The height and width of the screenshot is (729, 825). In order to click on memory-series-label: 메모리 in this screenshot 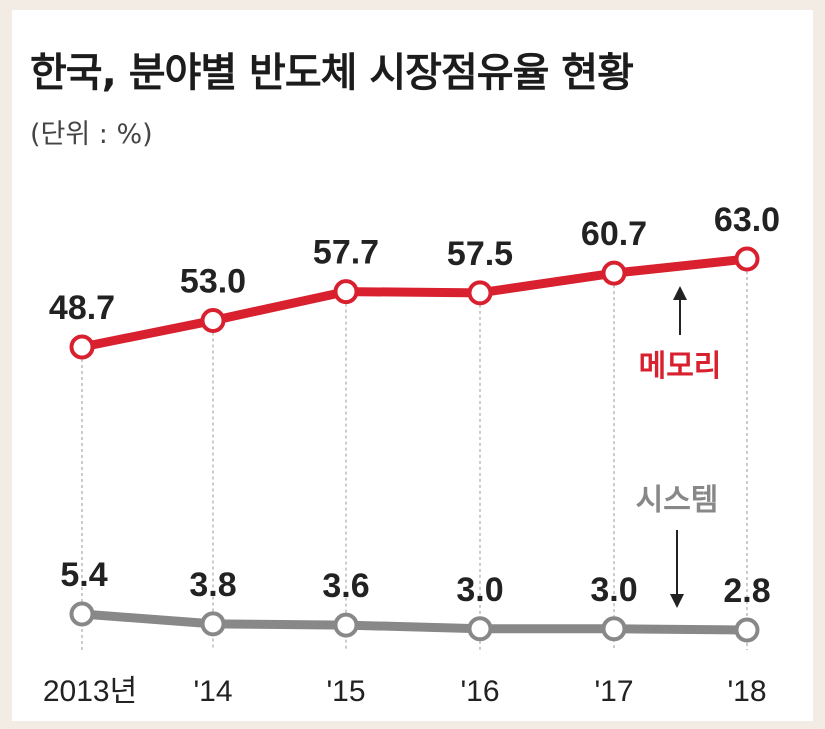, I will do `click(680, 366)`.